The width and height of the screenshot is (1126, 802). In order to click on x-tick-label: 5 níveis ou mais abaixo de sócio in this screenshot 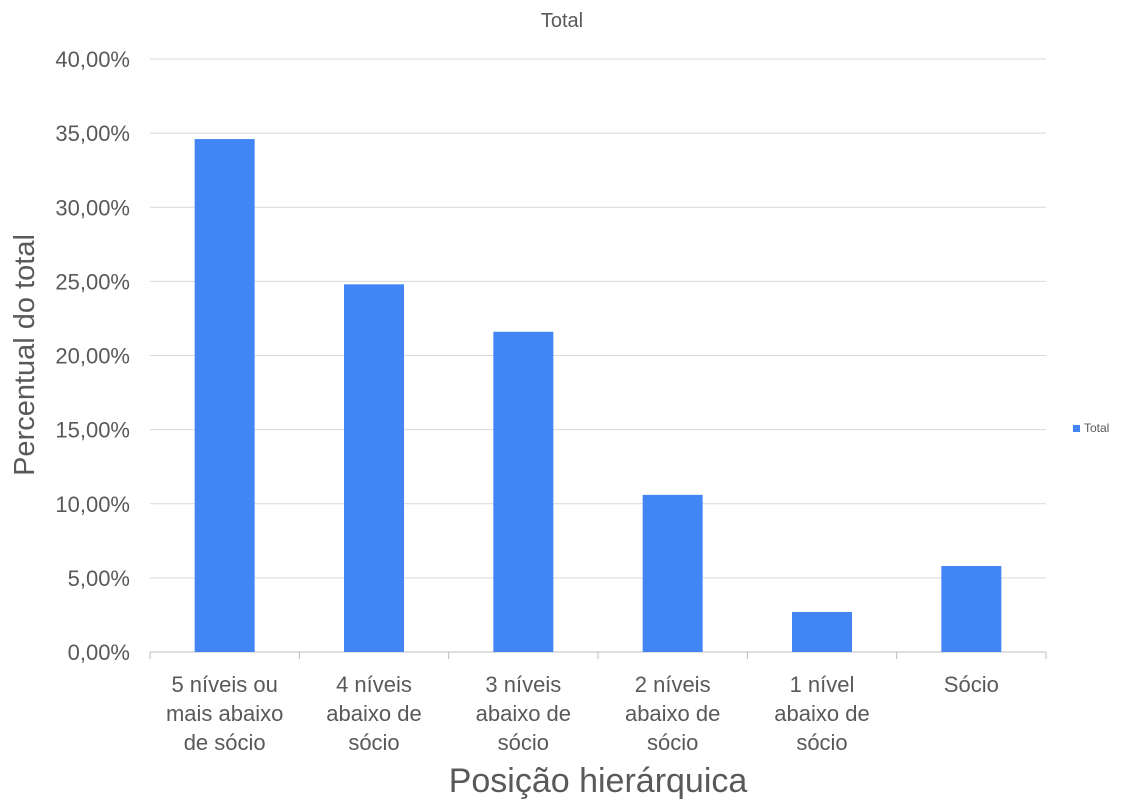, I will do `click(224, 713)`.